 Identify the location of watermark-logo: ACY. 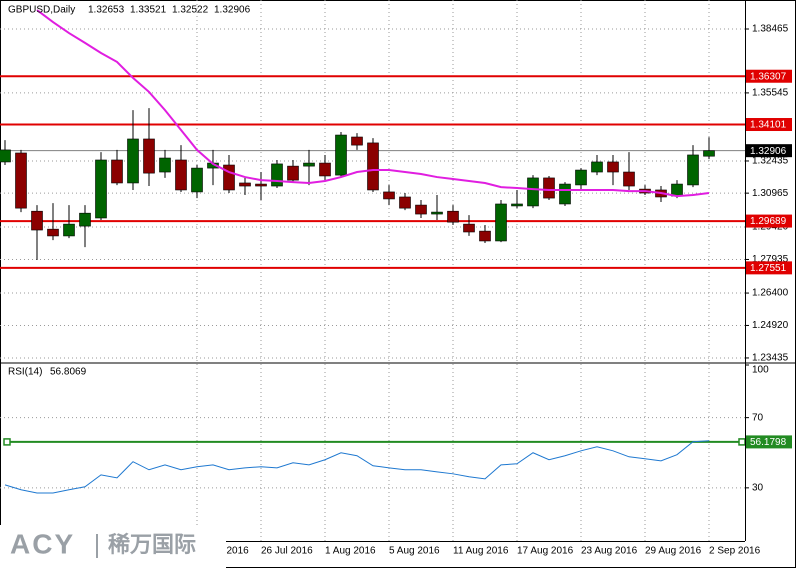
(42, 543).